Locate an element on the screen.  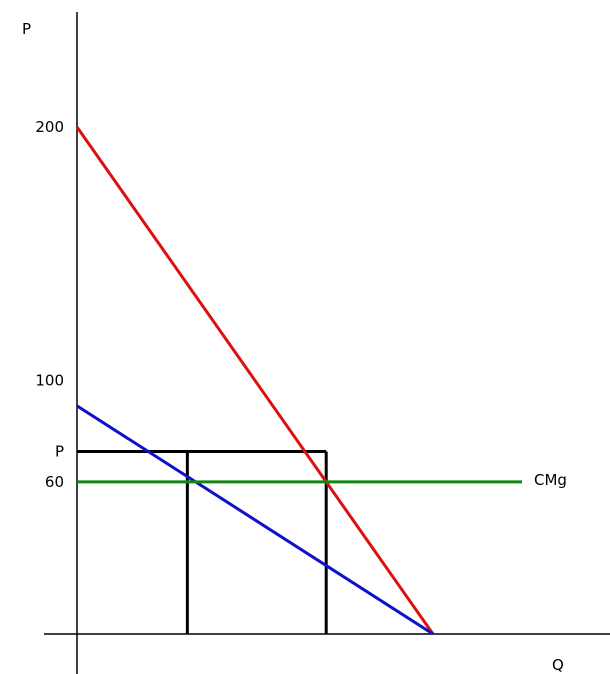
y-tick-label: 200 is located at coordinates (49, 127).